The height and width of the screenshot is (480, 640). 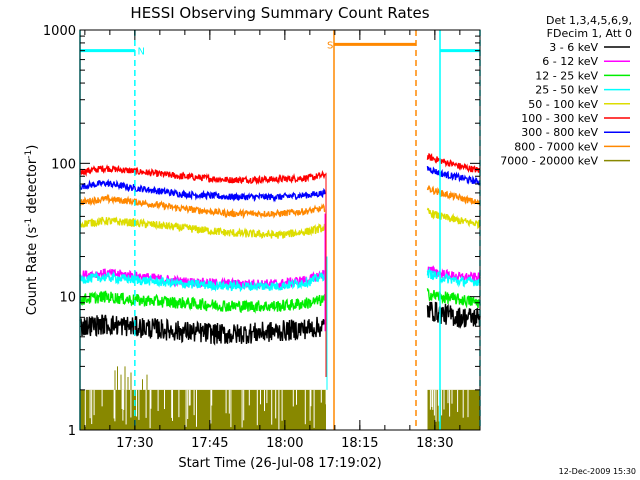 What do you see at coordinates (131, 378) in the screenshot?
I see `band-7000-20000-kev-spikes` at bounding box center [131, 378].